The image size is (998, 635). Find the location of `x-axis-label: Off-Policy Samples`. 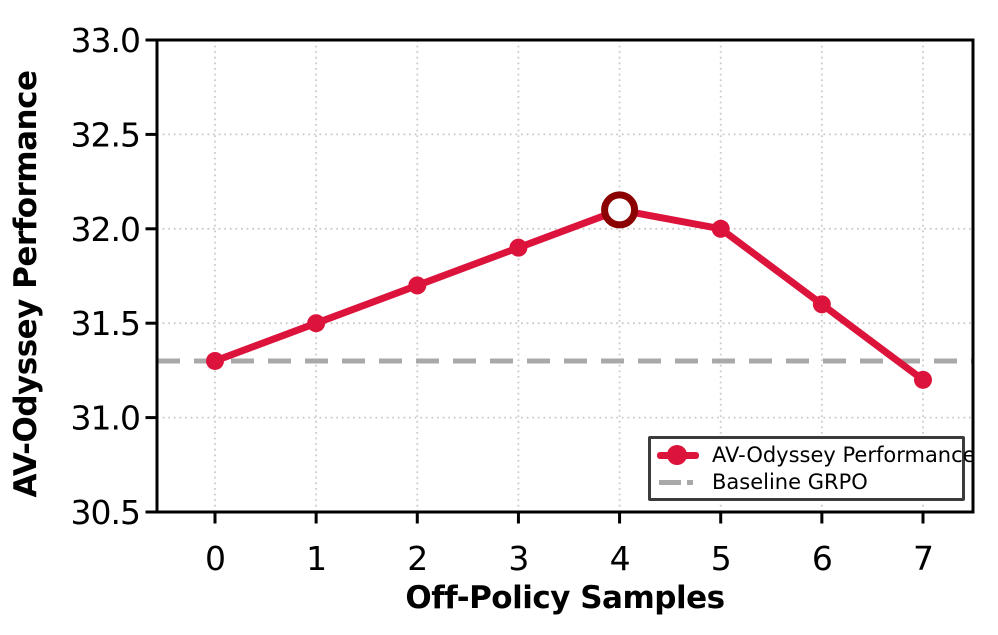

x-axis-label: Off-Policy Samples is located at coordinates (564, 598).